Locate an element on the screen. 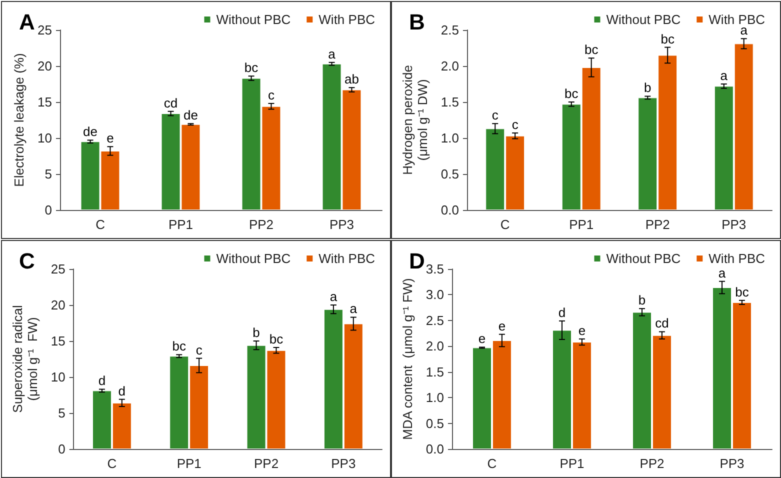 This screenshot has height=478, width=781. y-axis-title: Electrolyte leakage (%) is located at coordinates (19, 120).